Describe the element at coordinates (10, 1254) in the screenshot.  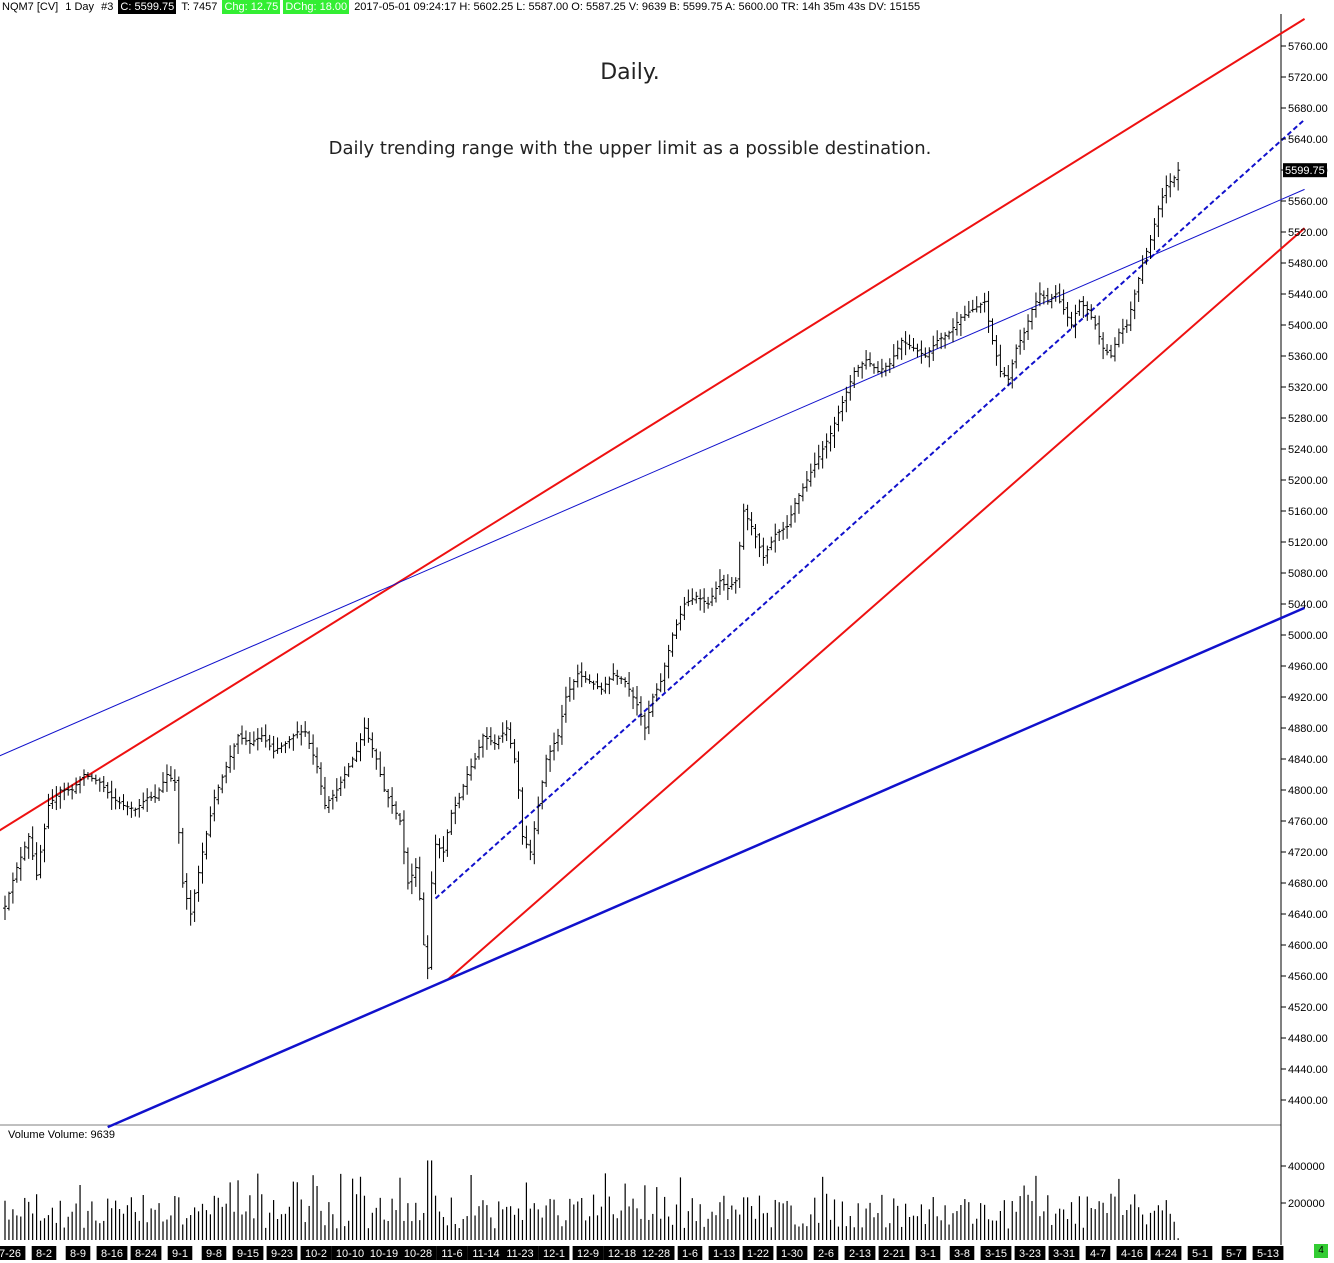
I see `date-label: 7-26` at that location.